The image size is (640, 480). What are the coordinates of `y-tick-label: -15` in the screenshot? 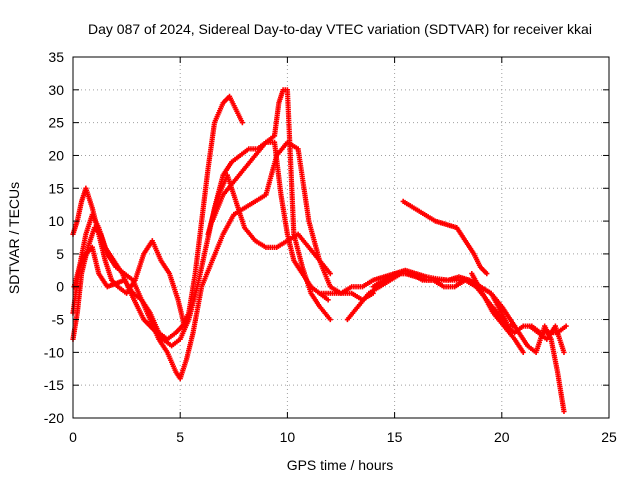 It's located at (54, 385).